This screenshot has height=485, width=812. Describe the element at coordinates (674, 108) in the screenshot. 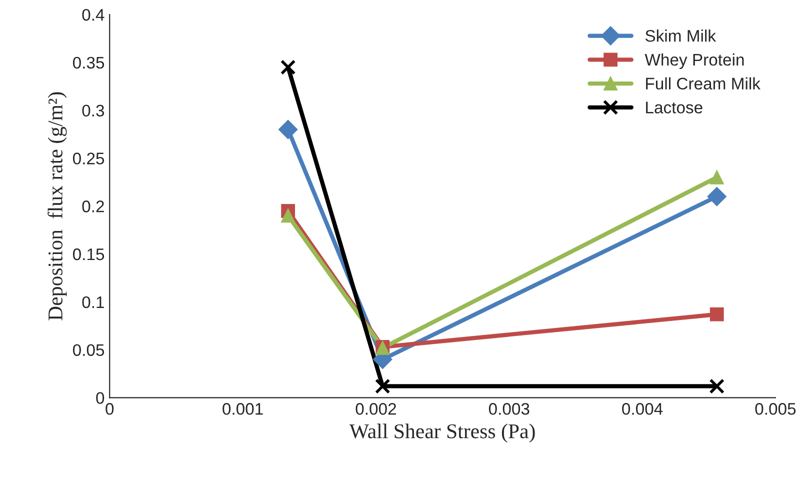

I see `legend-label: Lactose` at that location.